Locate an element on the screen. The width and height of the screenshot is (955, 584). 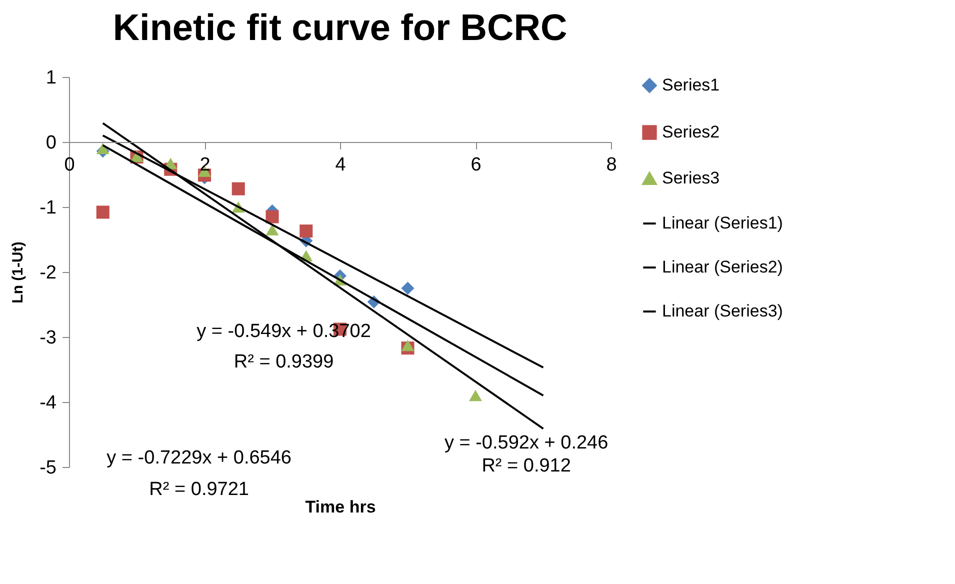
y-tick-label: 0 is located at coordinates (51, 143).